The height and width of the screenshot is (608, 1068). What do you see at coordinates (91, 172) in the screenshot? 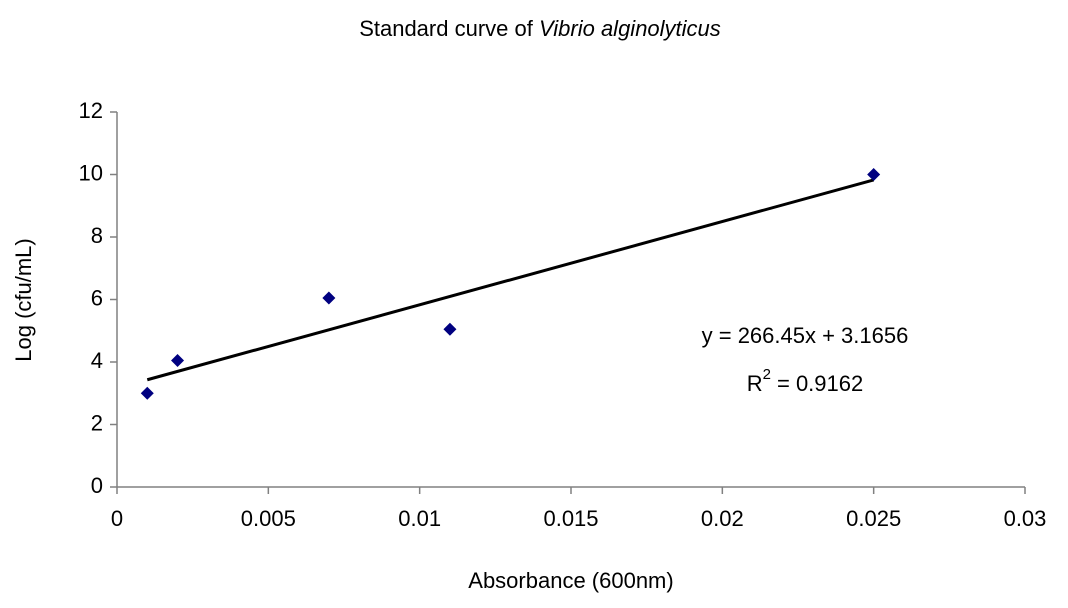
I see `y-tick-label: 10` at bounding box center [91, 172].